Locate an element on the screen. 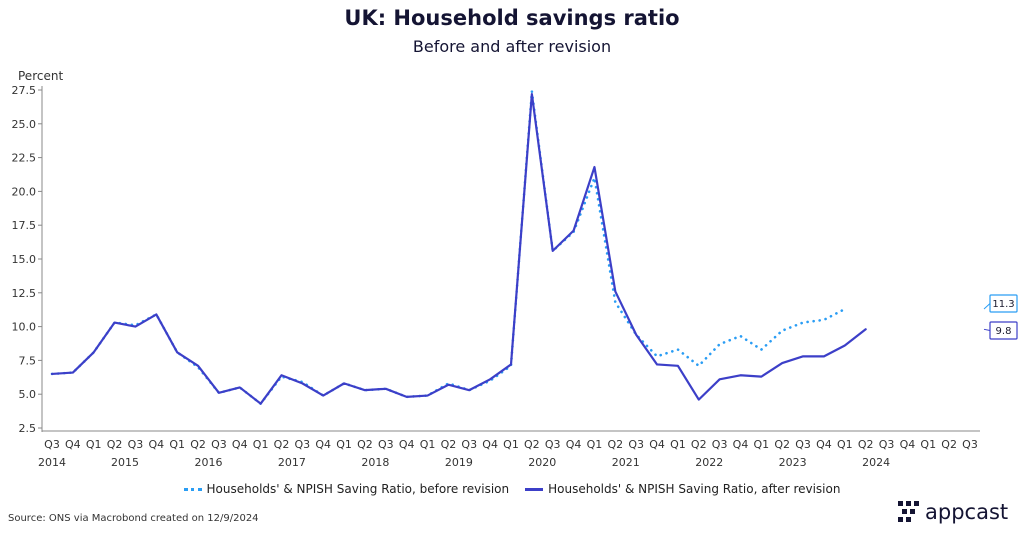 The image size is (1024, 535). appcast-logo: appcast is located at coordinates (953, 512).